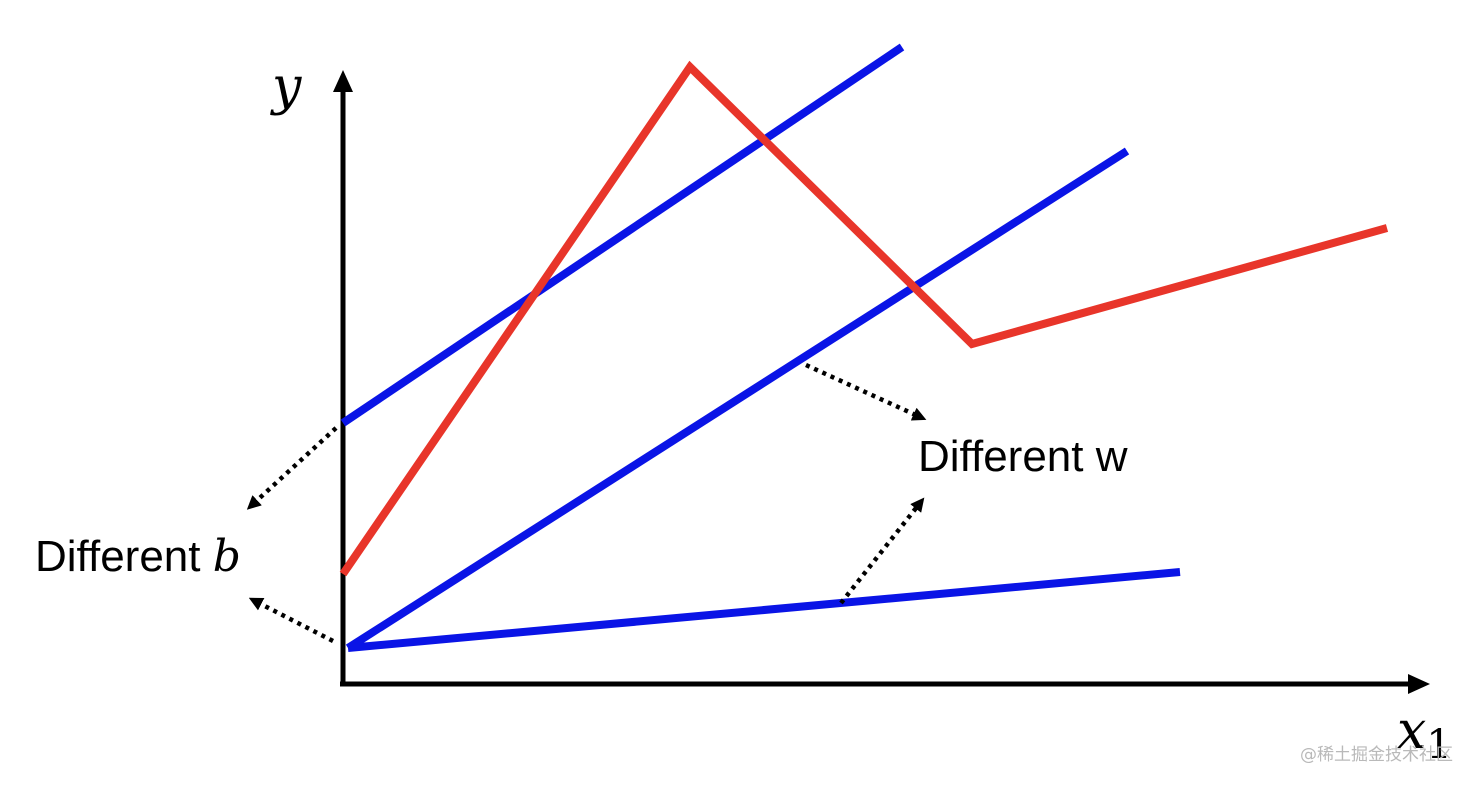  I want to click on x-axis-label: x1, so click(1424, 734).